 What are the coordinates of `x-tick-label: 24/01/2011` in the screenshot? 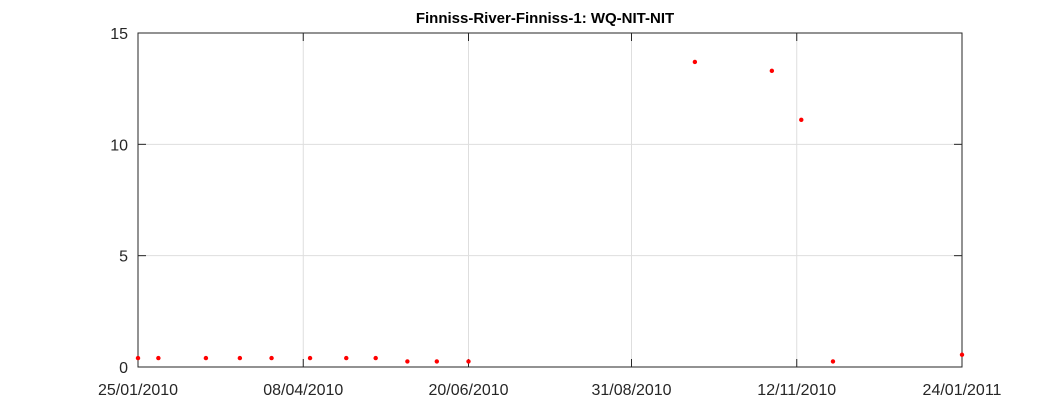 It's located at (962, 390).